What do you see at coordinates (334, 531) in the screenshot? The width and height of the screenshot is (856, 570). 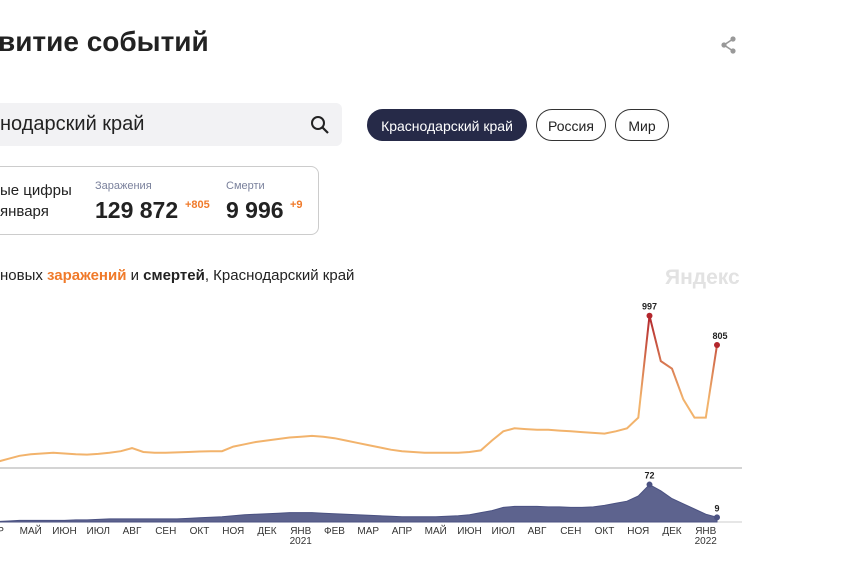 I see `x-tick-label: ФЕВ` at bounding box center [334, 531].